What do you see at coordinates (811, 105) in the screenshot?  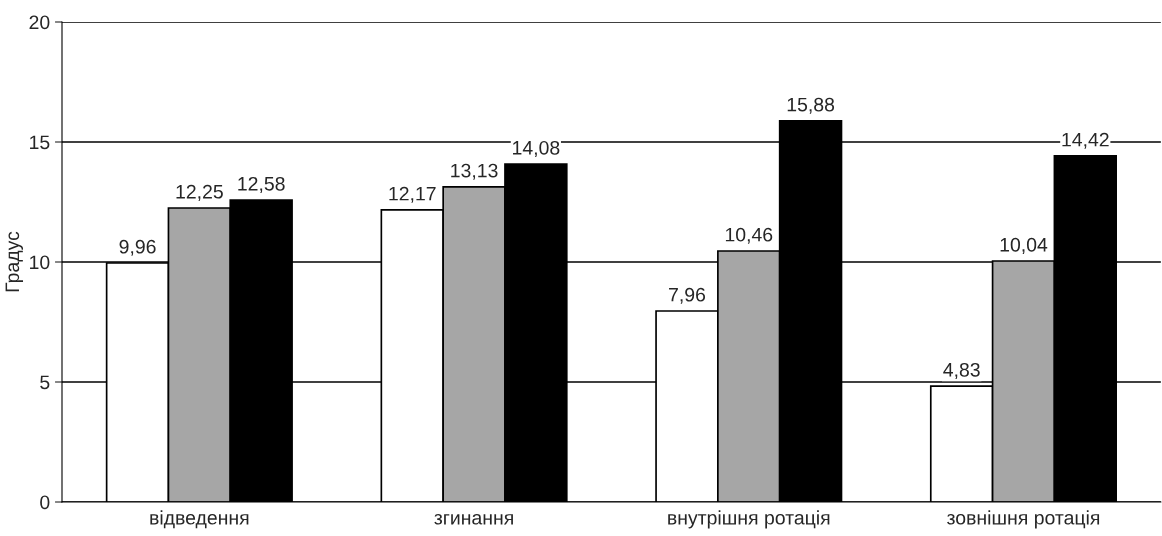 I see `data-label: 15,88` at bounding box center [811, 105].